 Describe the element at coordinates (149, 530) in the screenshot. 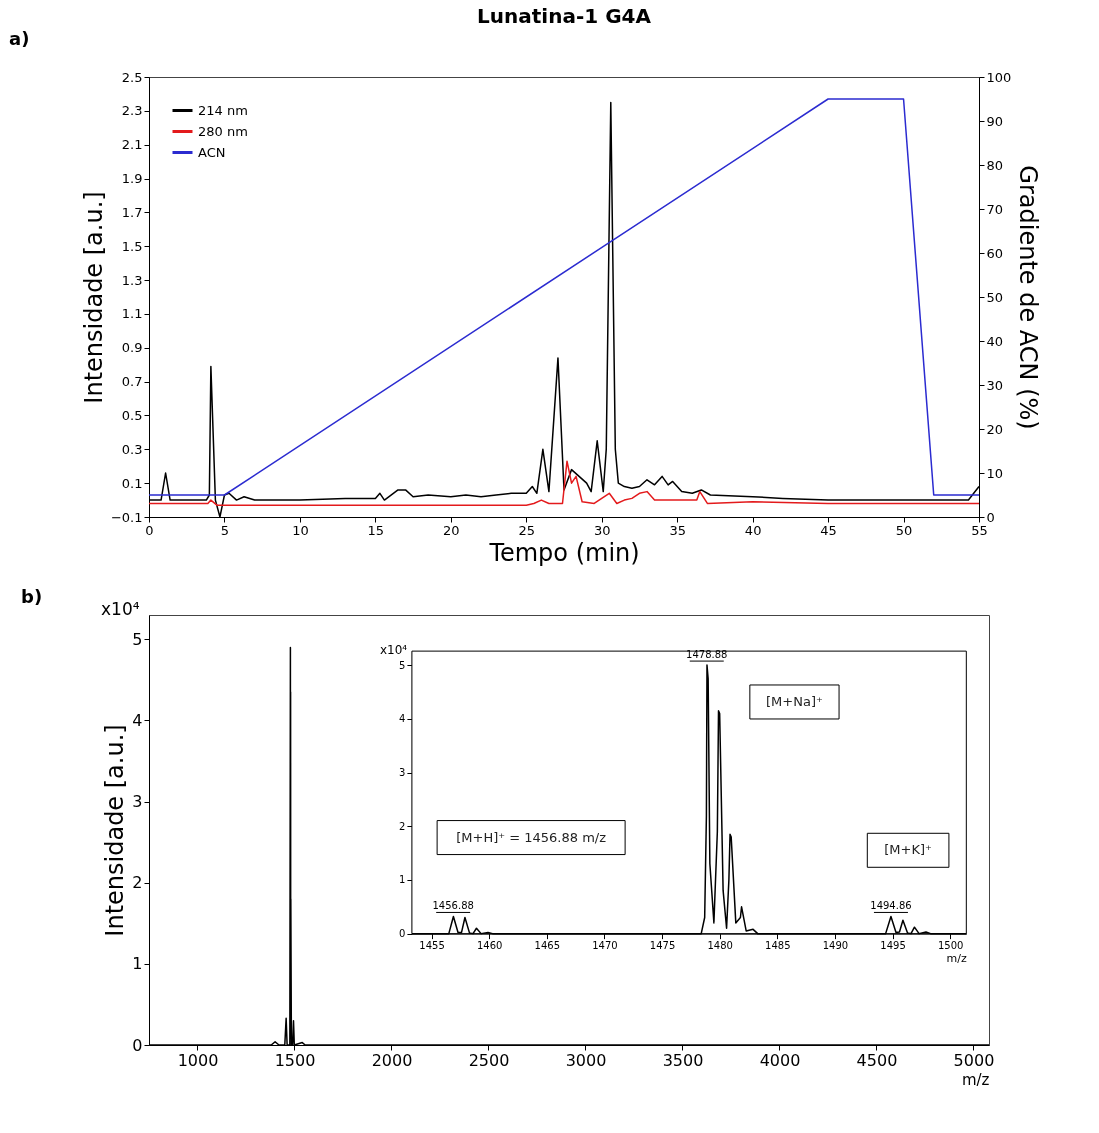

I see `x-tick-label: 0` at that location.